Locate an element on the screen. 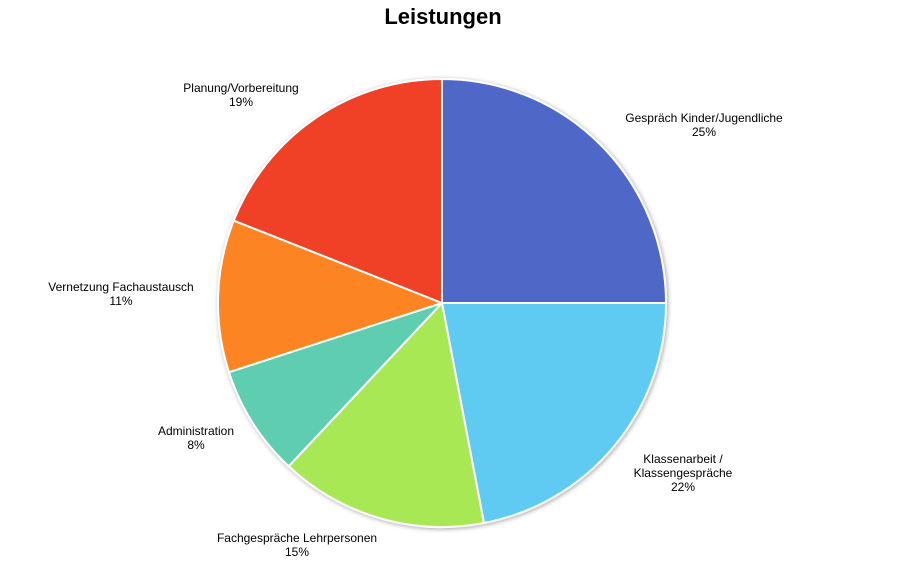  slice-name: Fachgespräche Lehrpersonen is located at coordinates (297, 538).